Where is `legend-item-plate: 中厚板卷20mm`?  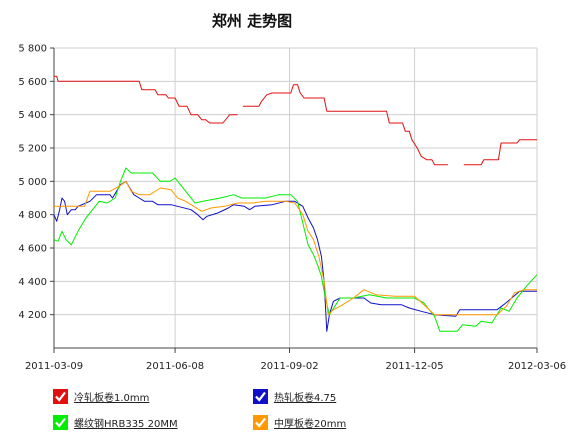
legend-item-plate: 中厚板卷20mm is located at coordinates (299, 422).